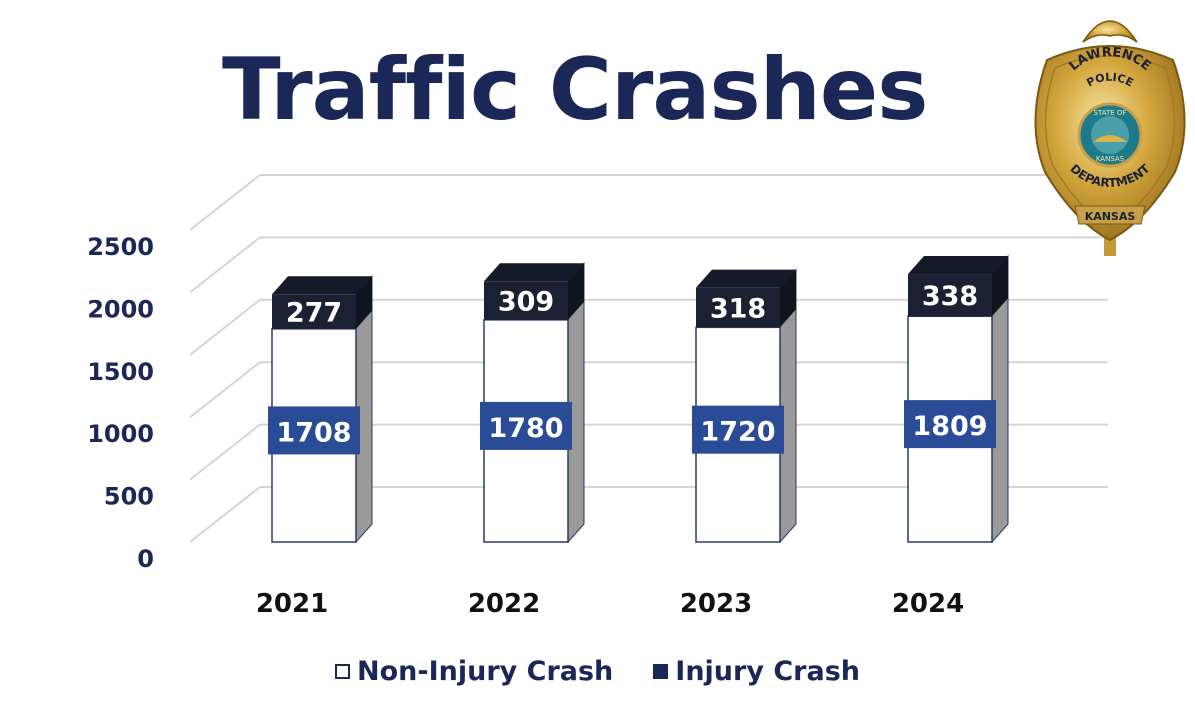  I want to click on y-tick-label: 2000, so click(120, 309).